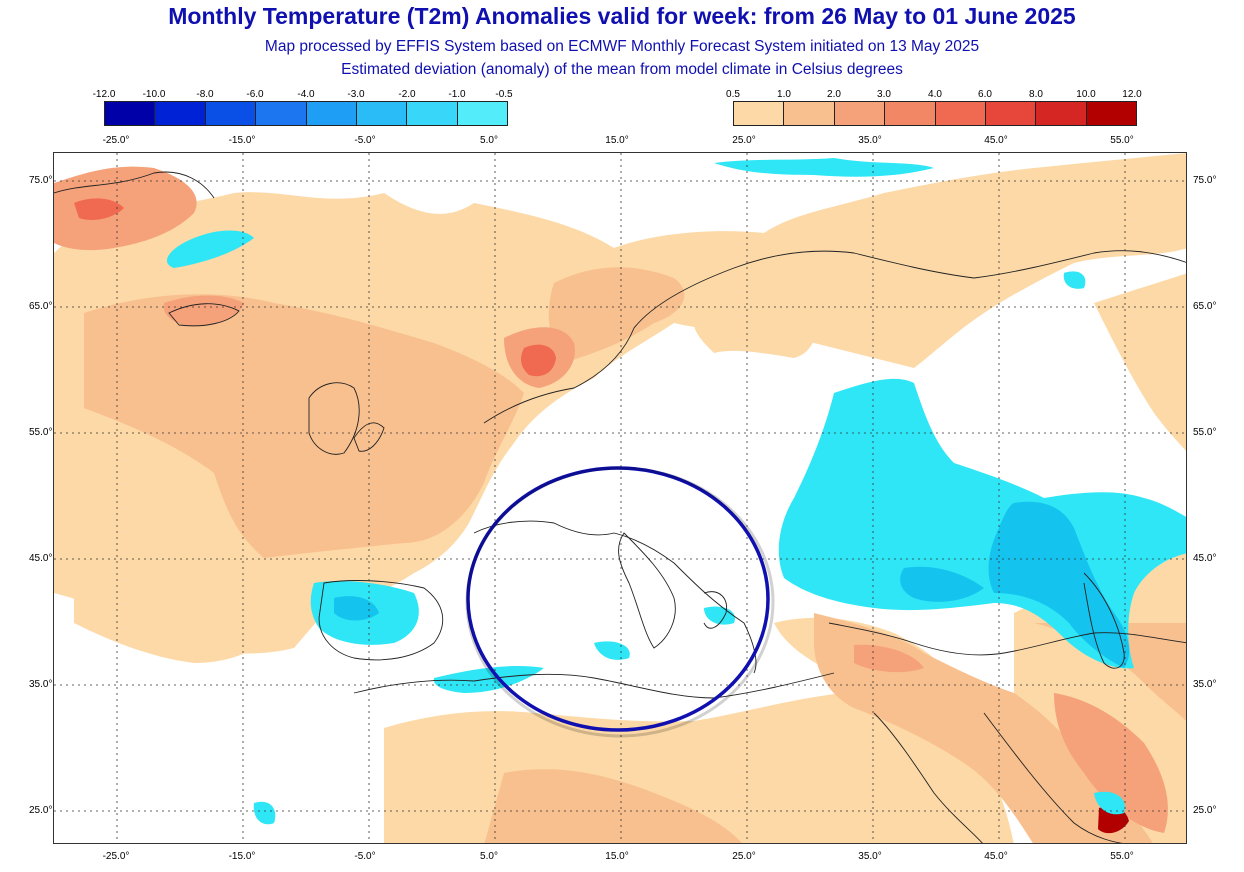 The height and width of the screenshot is (872, 1244). Describe the element at coordinates (365, 856) in the screenshot. I see `lon-label: -5.0°` at that location.